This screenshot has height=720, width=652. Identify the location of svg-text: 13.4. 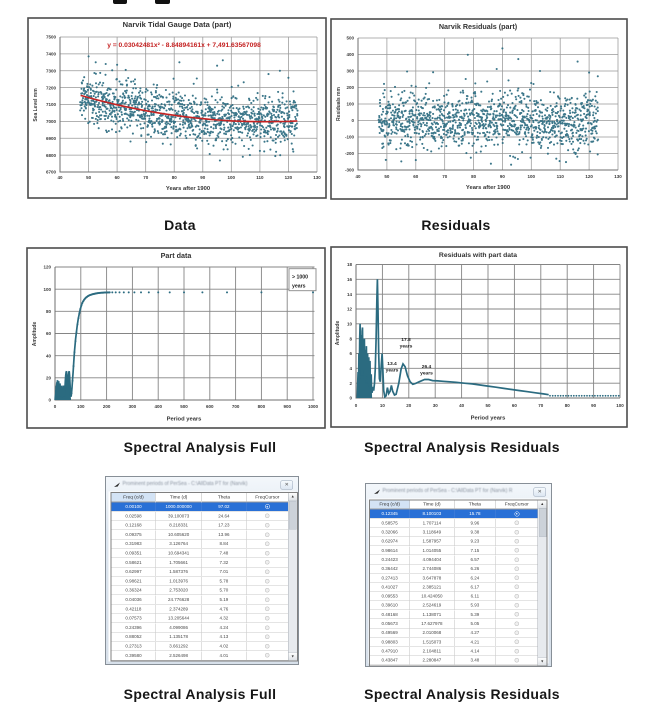
(392, 364).